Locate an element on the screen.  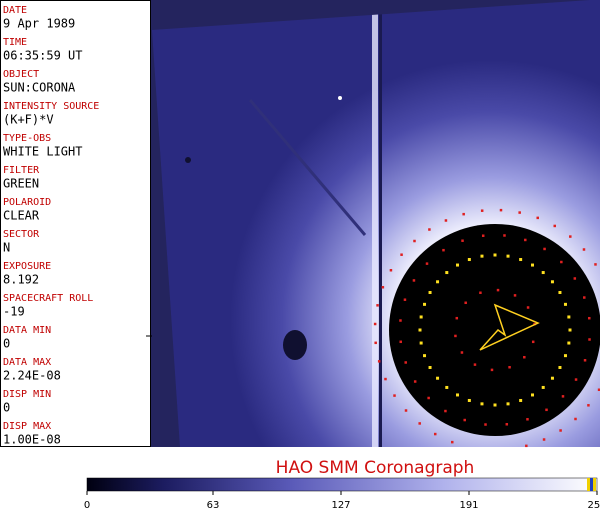
field-value: 8.192 is located at coordinates (21, 280).